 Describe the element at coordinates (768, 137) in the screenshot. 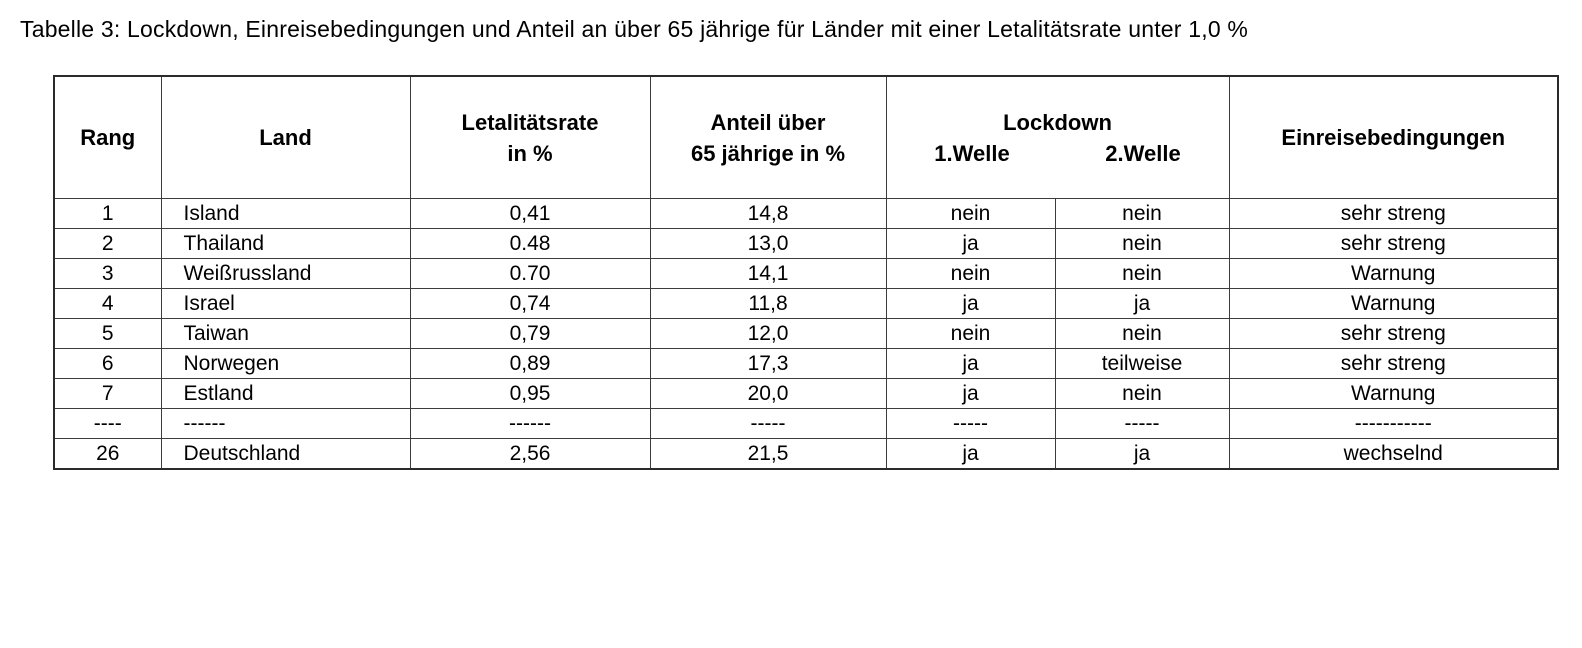

I see `column-header-anteil: Anteil über 65 jährige in %` at that location.